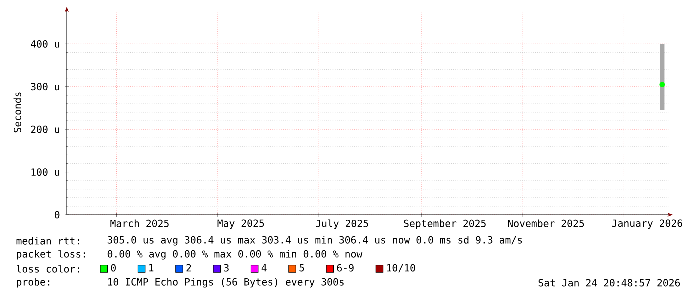 Image resolution: width=697 pixels, height=297 pixels. What do you see at coordinates (48, 269) in the screenshot?
I see `legend-title: loss color:` at bounding box center [48, 269].